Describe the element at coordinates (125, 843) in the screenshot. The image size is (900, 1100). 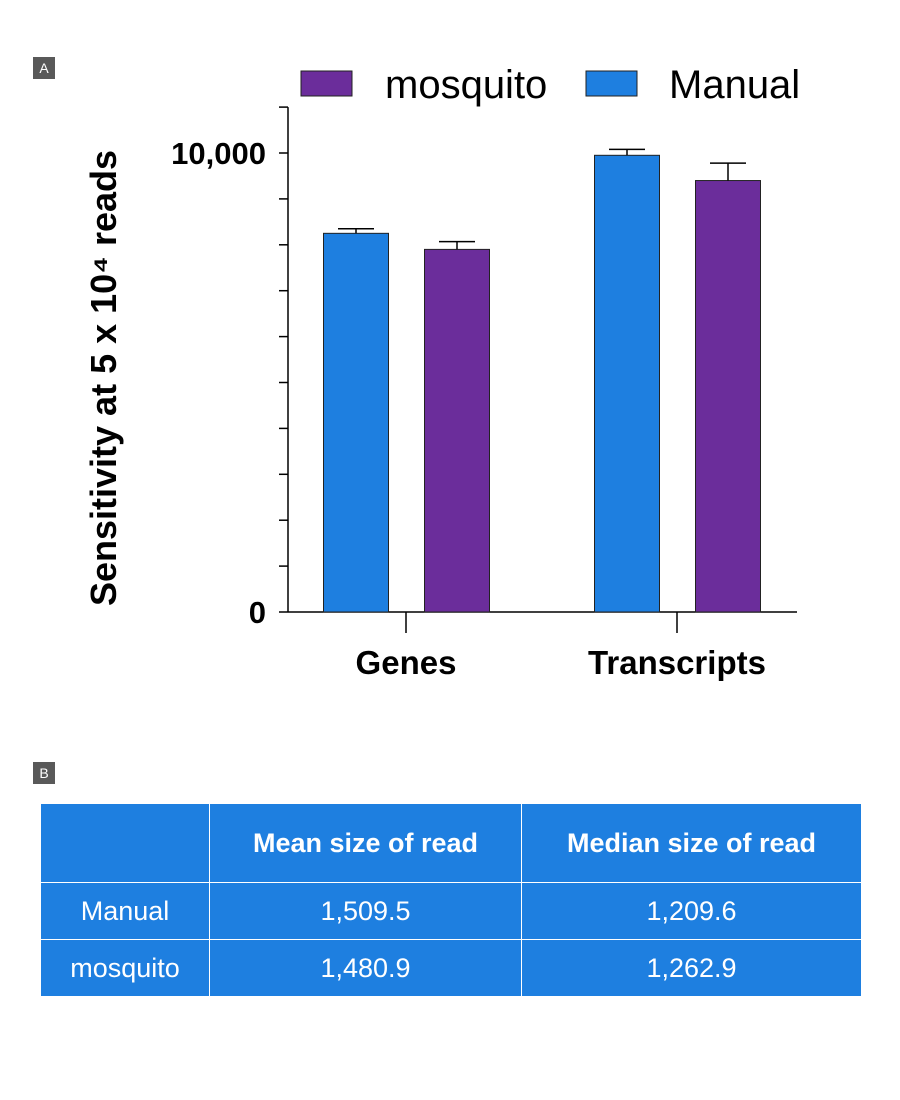
I see `table-header-corner` at that location.